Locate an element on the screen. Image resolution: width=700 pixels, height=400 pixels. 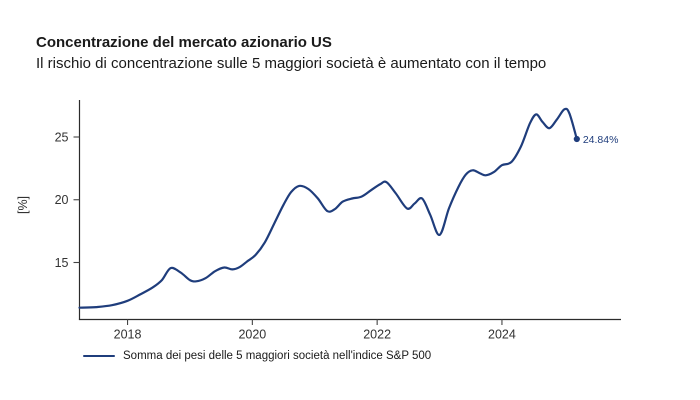
end-value-label: 24.84% is located at coordinates (601, 140).